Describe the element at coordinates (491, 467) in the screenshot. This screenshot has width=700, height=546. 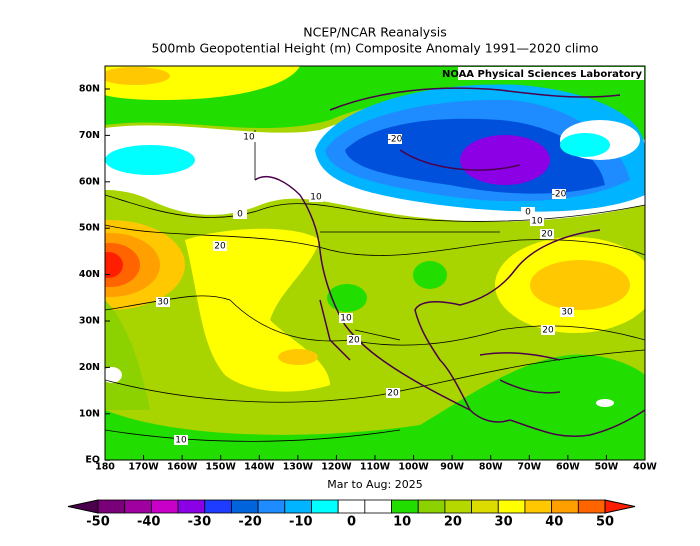
I see `lon-label: 80W` at that location.